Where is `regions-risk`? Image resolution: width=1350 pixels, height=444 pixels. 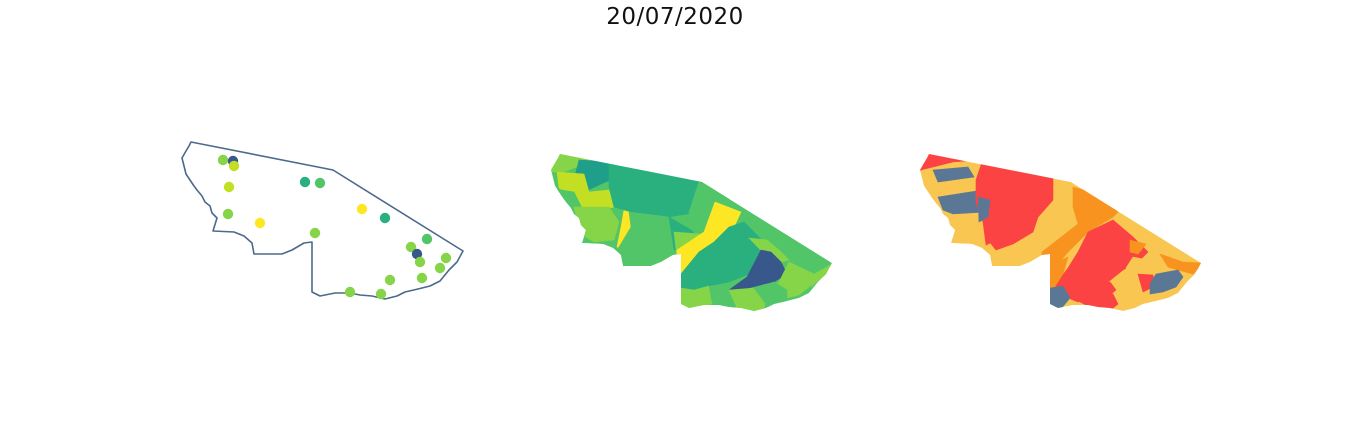 regions-risk is located at coordinates (1060, 232).